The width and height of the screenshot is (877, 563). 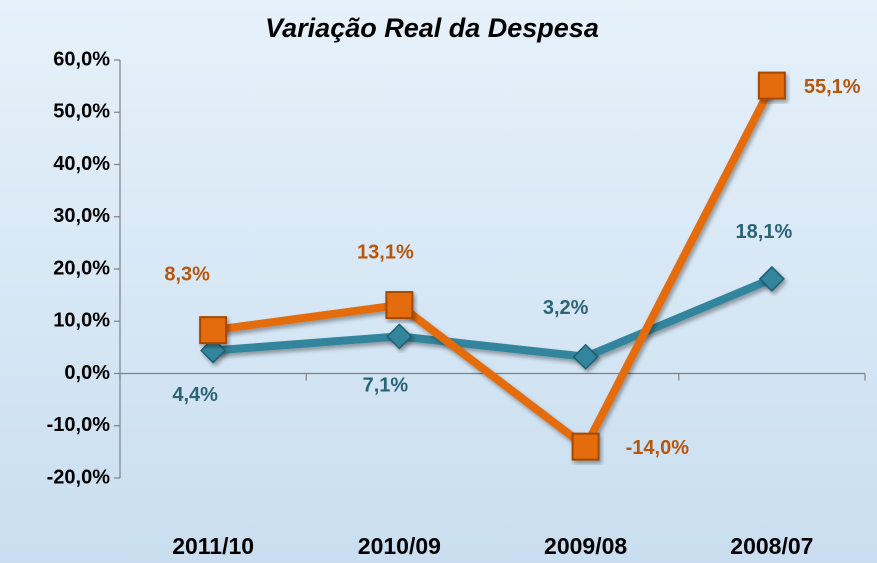 I want to click on data-label: -14,0%, so click(x=658, y=448).